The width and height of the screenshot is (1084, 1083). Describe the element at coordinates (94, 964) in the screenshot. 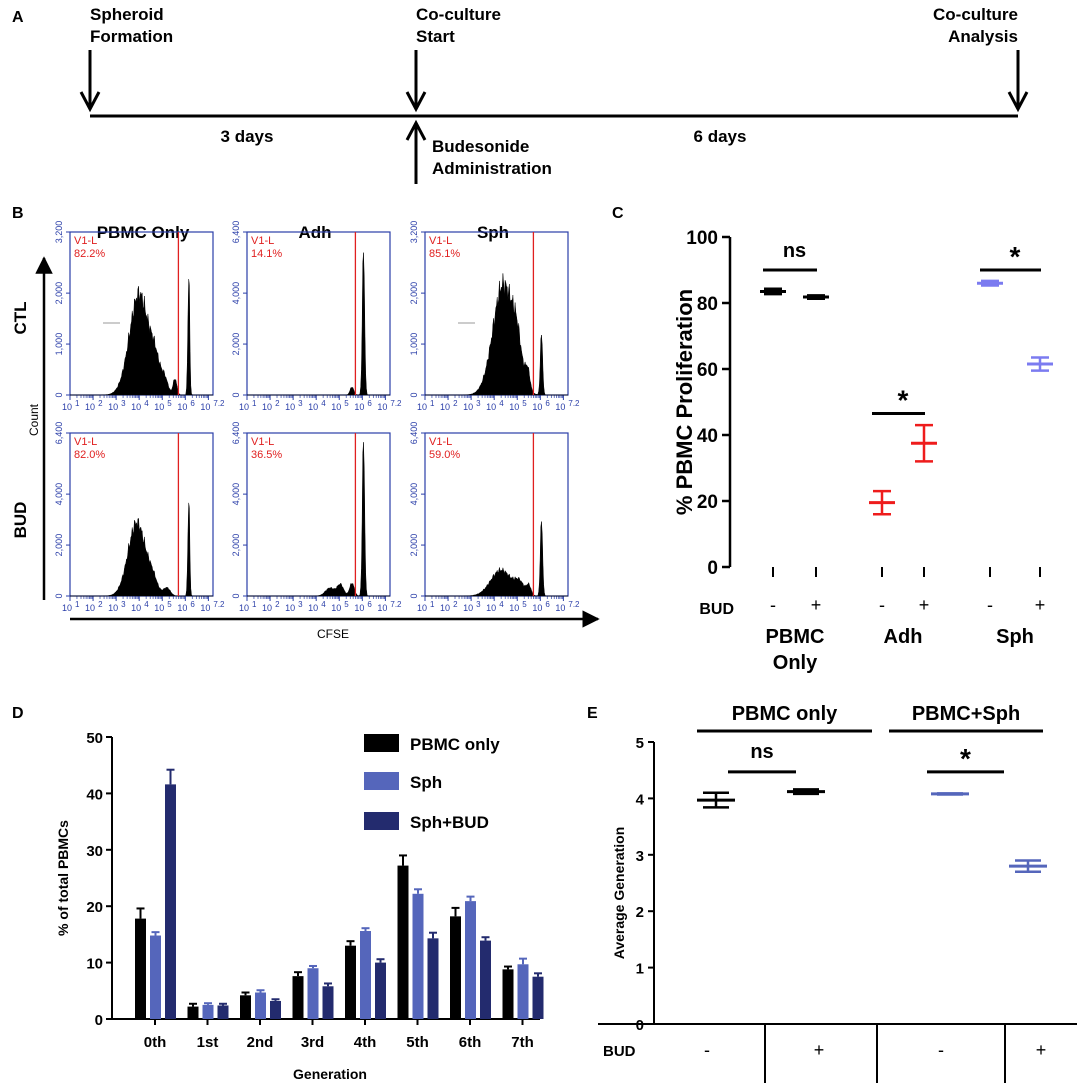

I see `y-tick-label: 10` at that location.